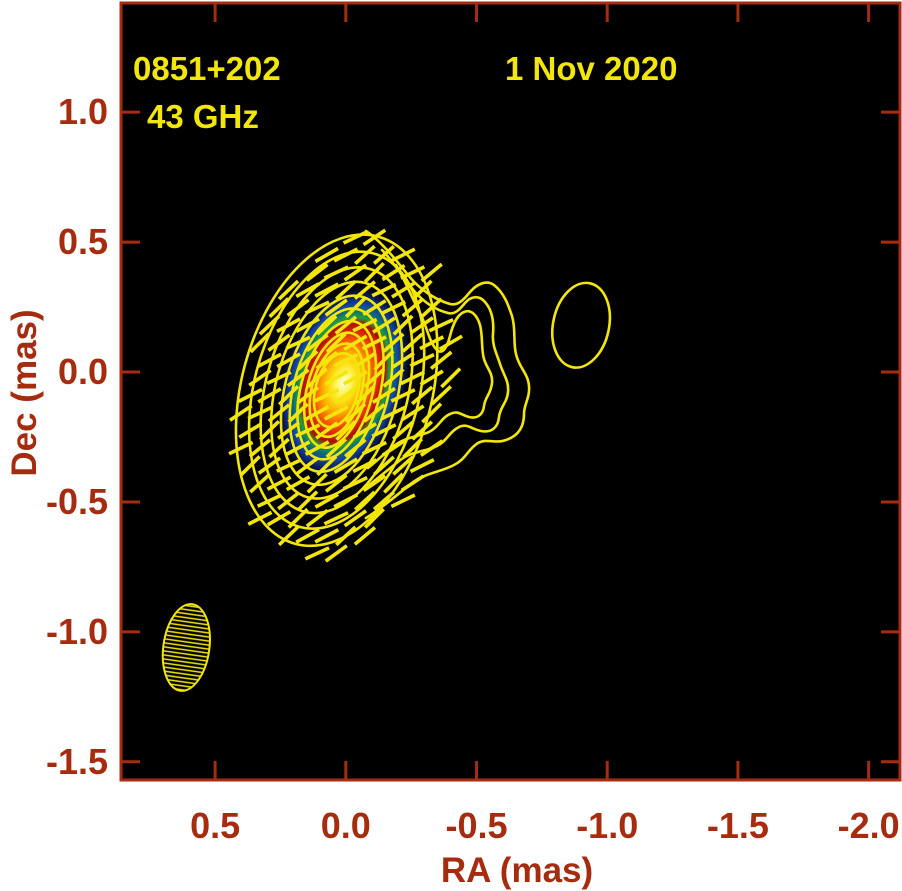  I want to click on y-axis-title: Dec (mas), so click(24, 392).